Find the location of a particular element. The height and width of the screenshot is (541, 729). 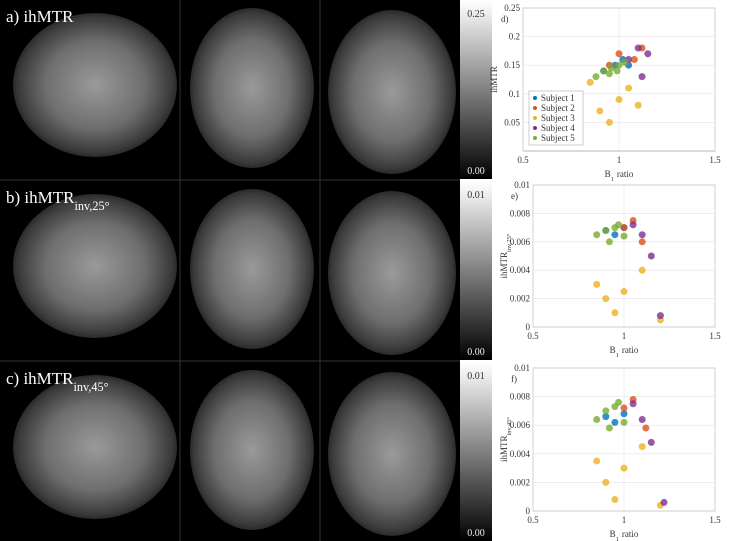

colorbar-max: 0.25 is located at coordinates (476, 14).